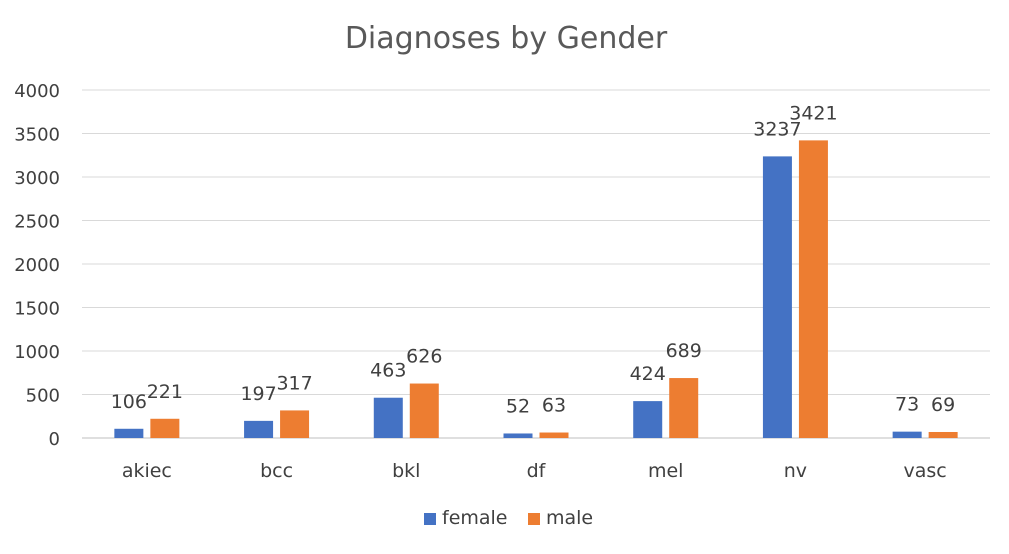 The width and height of the screenshot is (1009, 554). I want to click on category-label: nv, so click(795, 471).